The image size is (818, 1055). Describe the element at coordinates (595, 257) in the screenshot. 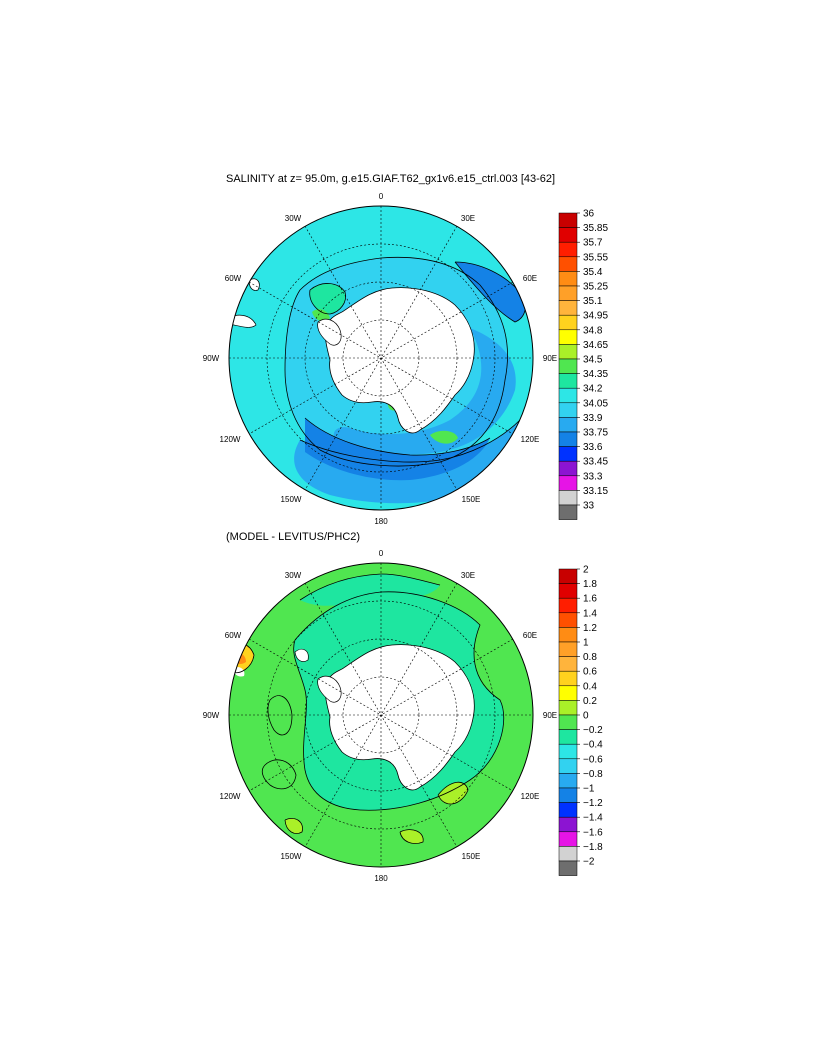

I see `salinity-colorbar-label: 35.55` at that location.